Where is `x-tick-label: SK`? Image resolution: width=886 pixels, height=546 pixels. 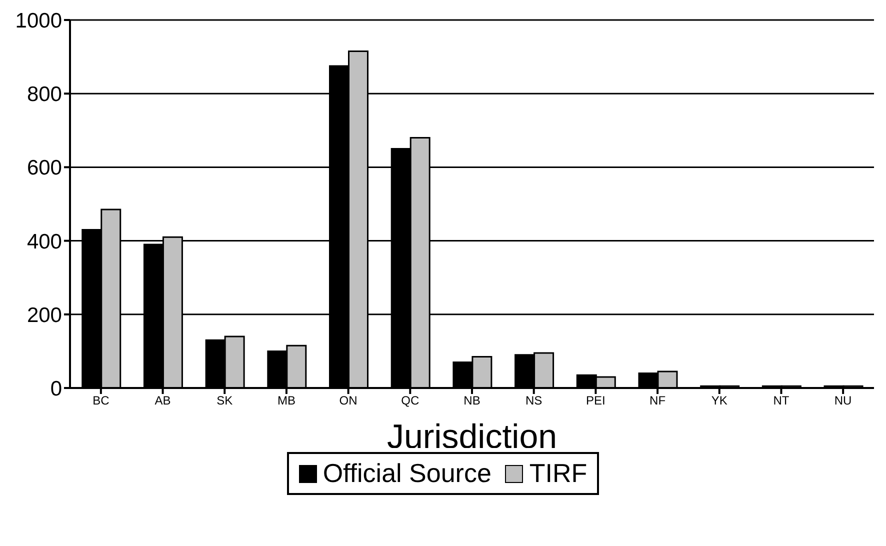
x-tick-label: SK is located at coordinates (224, 401).